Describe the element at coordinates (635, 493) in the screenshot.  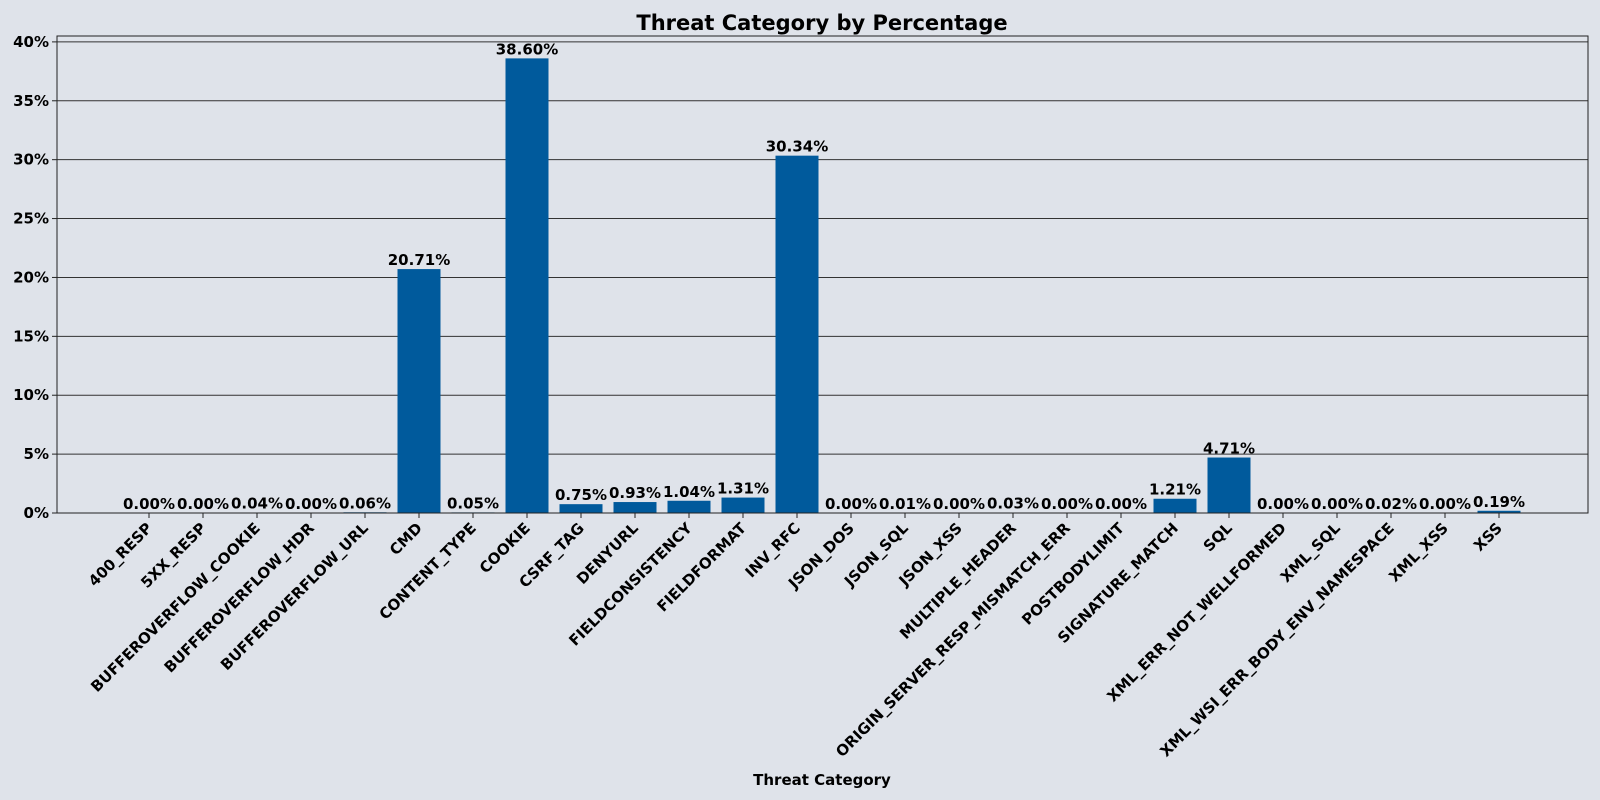
I see `bar-value-label: 0.93%` at that location.